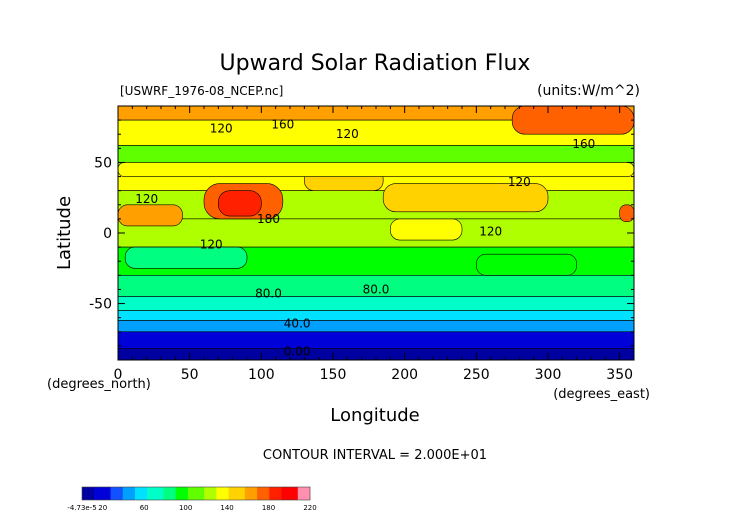  What do you see at coordinates (102, 508) in the screenshot?
I see `colorbar-tick-label: 20` at bounding box center [102, 508].